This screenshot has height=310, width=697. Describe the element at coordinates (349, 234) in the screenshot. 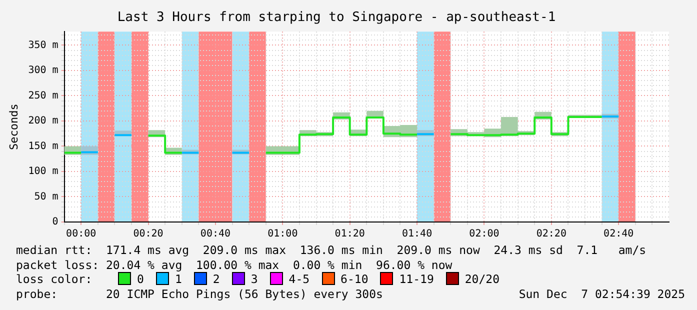

I see `x-tick-label: 01:20` at that location.